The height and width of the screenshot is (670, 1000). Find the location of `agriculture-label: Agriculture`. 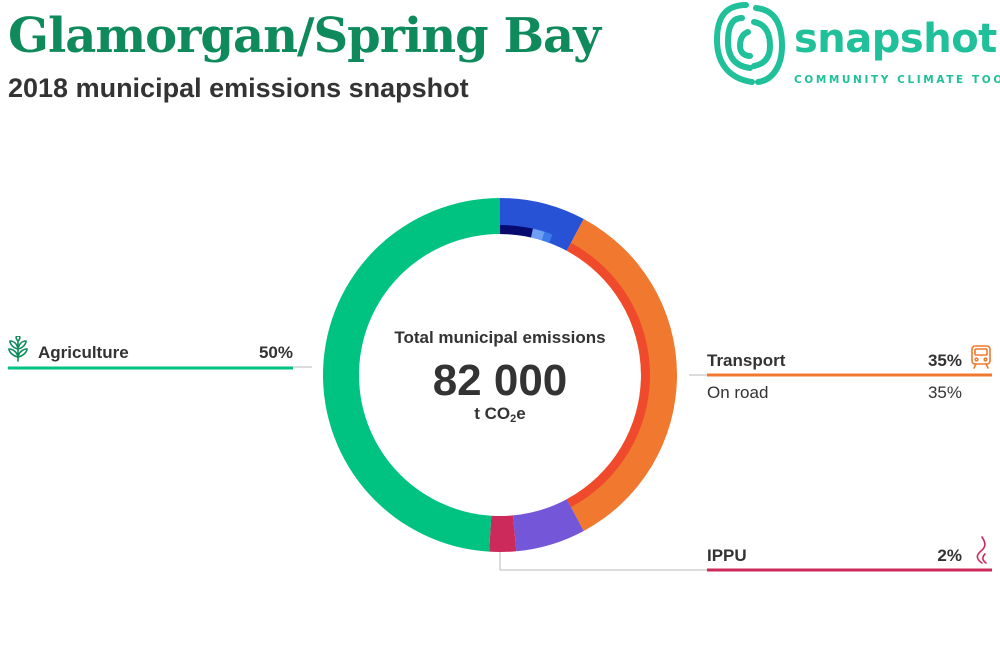

agriculture-label: Agriculture is located at coordinates (83, 352).